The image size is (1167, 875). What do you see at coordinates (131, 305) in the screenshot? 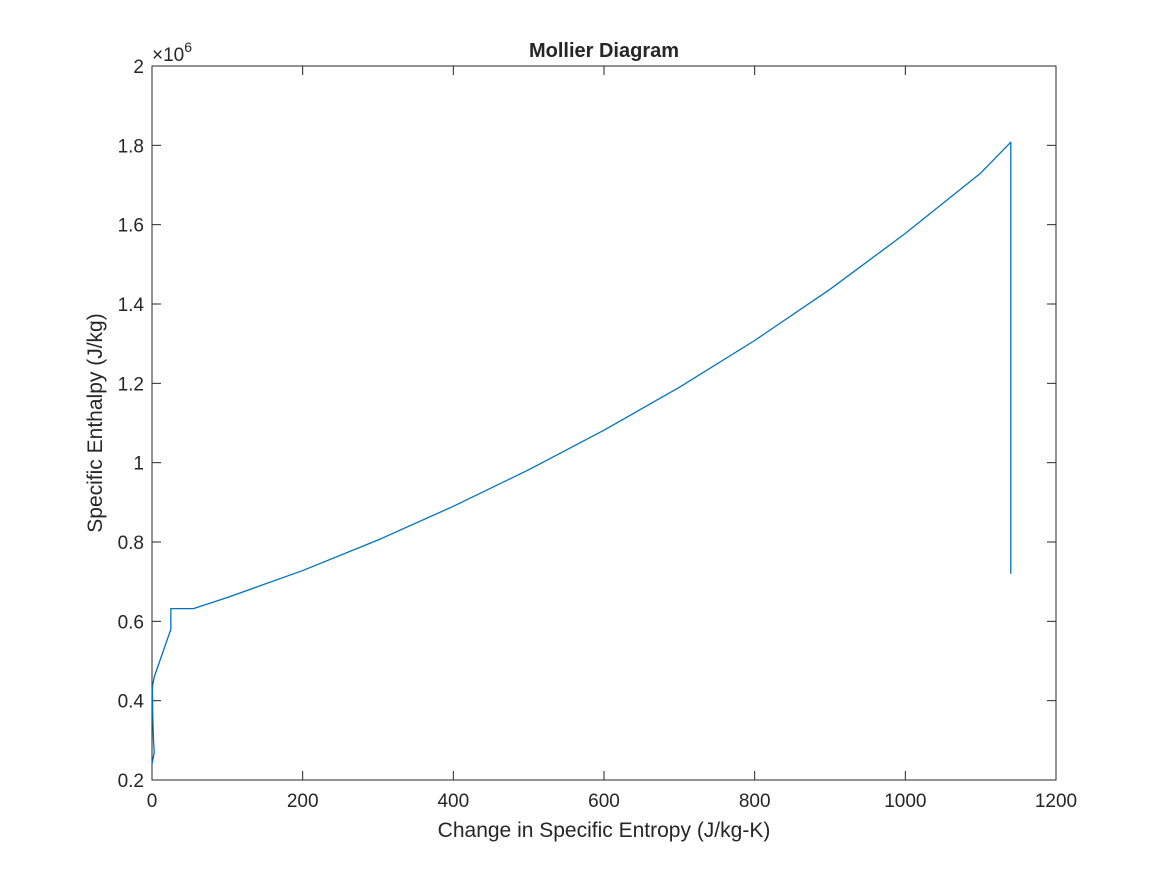
I see `y-tick-label: 1.4` at bounding box center [131, 305].